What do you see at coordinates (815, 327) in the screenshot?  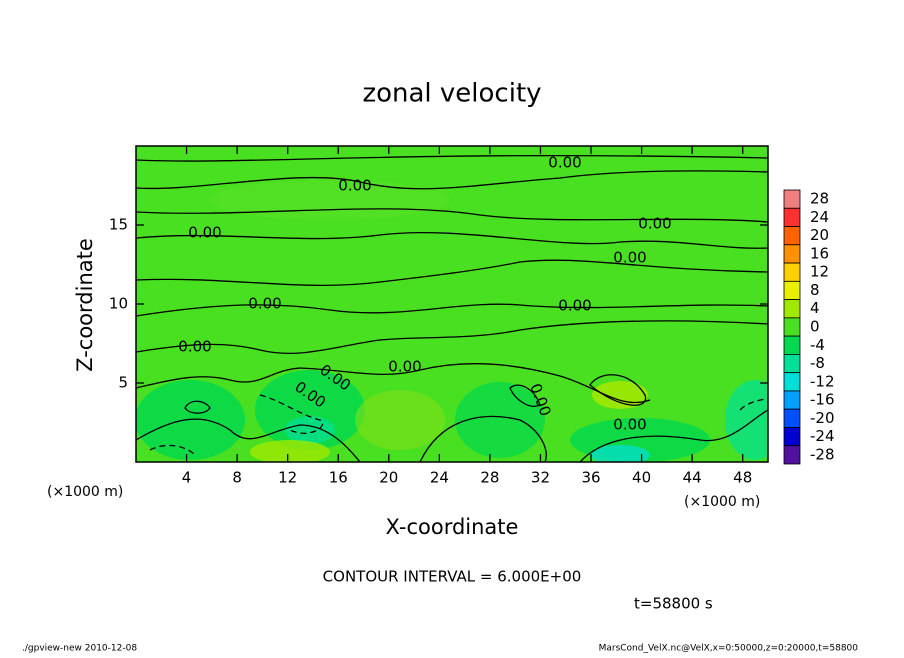 I see `colorbar-label: 0` at bounding box center [815, 327].